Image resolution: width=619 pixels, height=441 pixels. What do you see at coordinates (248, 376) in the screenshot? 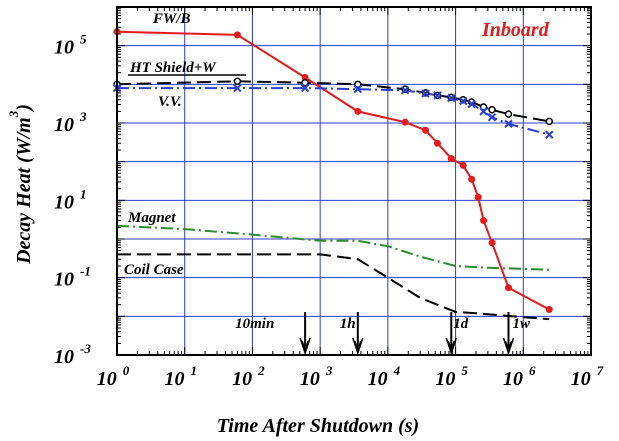
I see `x-tick-label: 10 2` at bounding box center [248, 376].